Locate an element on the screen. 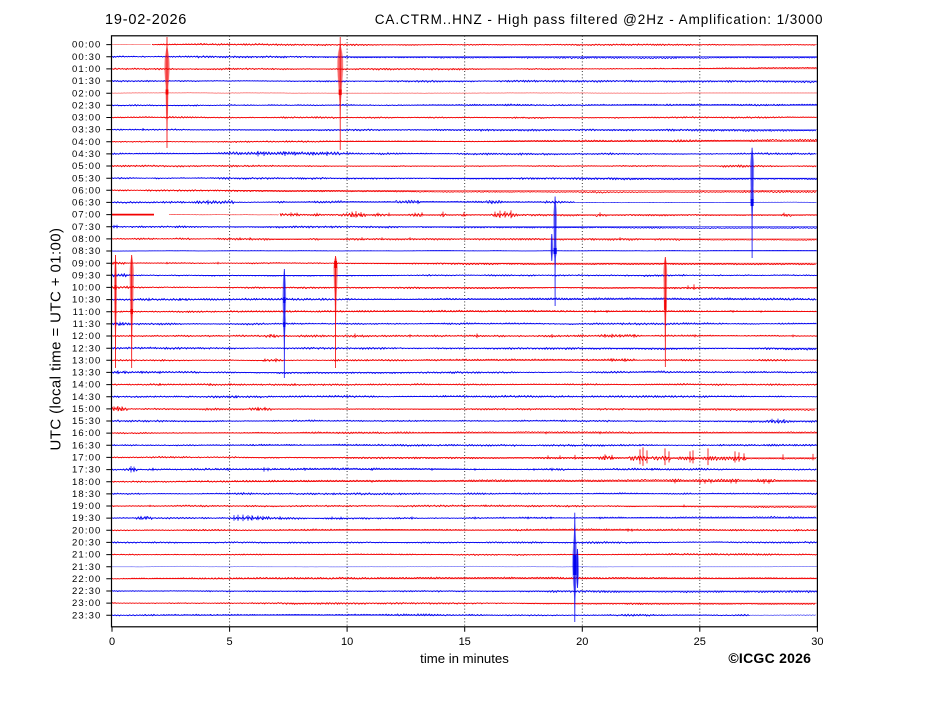 The width and height of the screenshot is (927, 701). svg-text: 02:00 is located at coordinates (87, 93).